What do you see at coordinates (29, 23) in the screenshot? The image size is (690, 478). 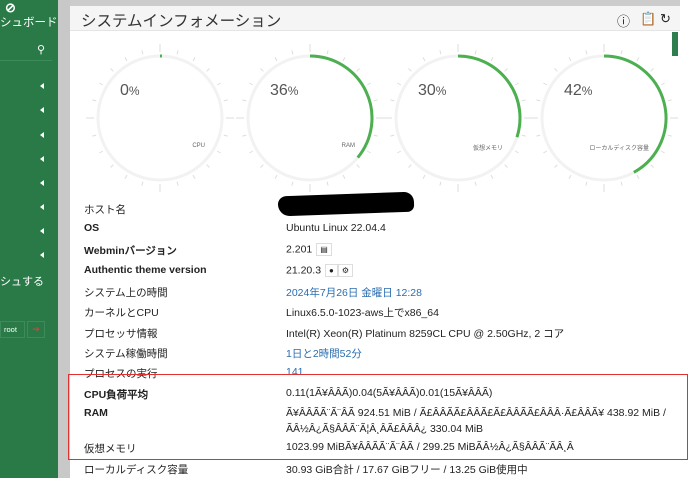 I see `sidebar-dashboard-link: シュボード` at bounding box center [29, 23].